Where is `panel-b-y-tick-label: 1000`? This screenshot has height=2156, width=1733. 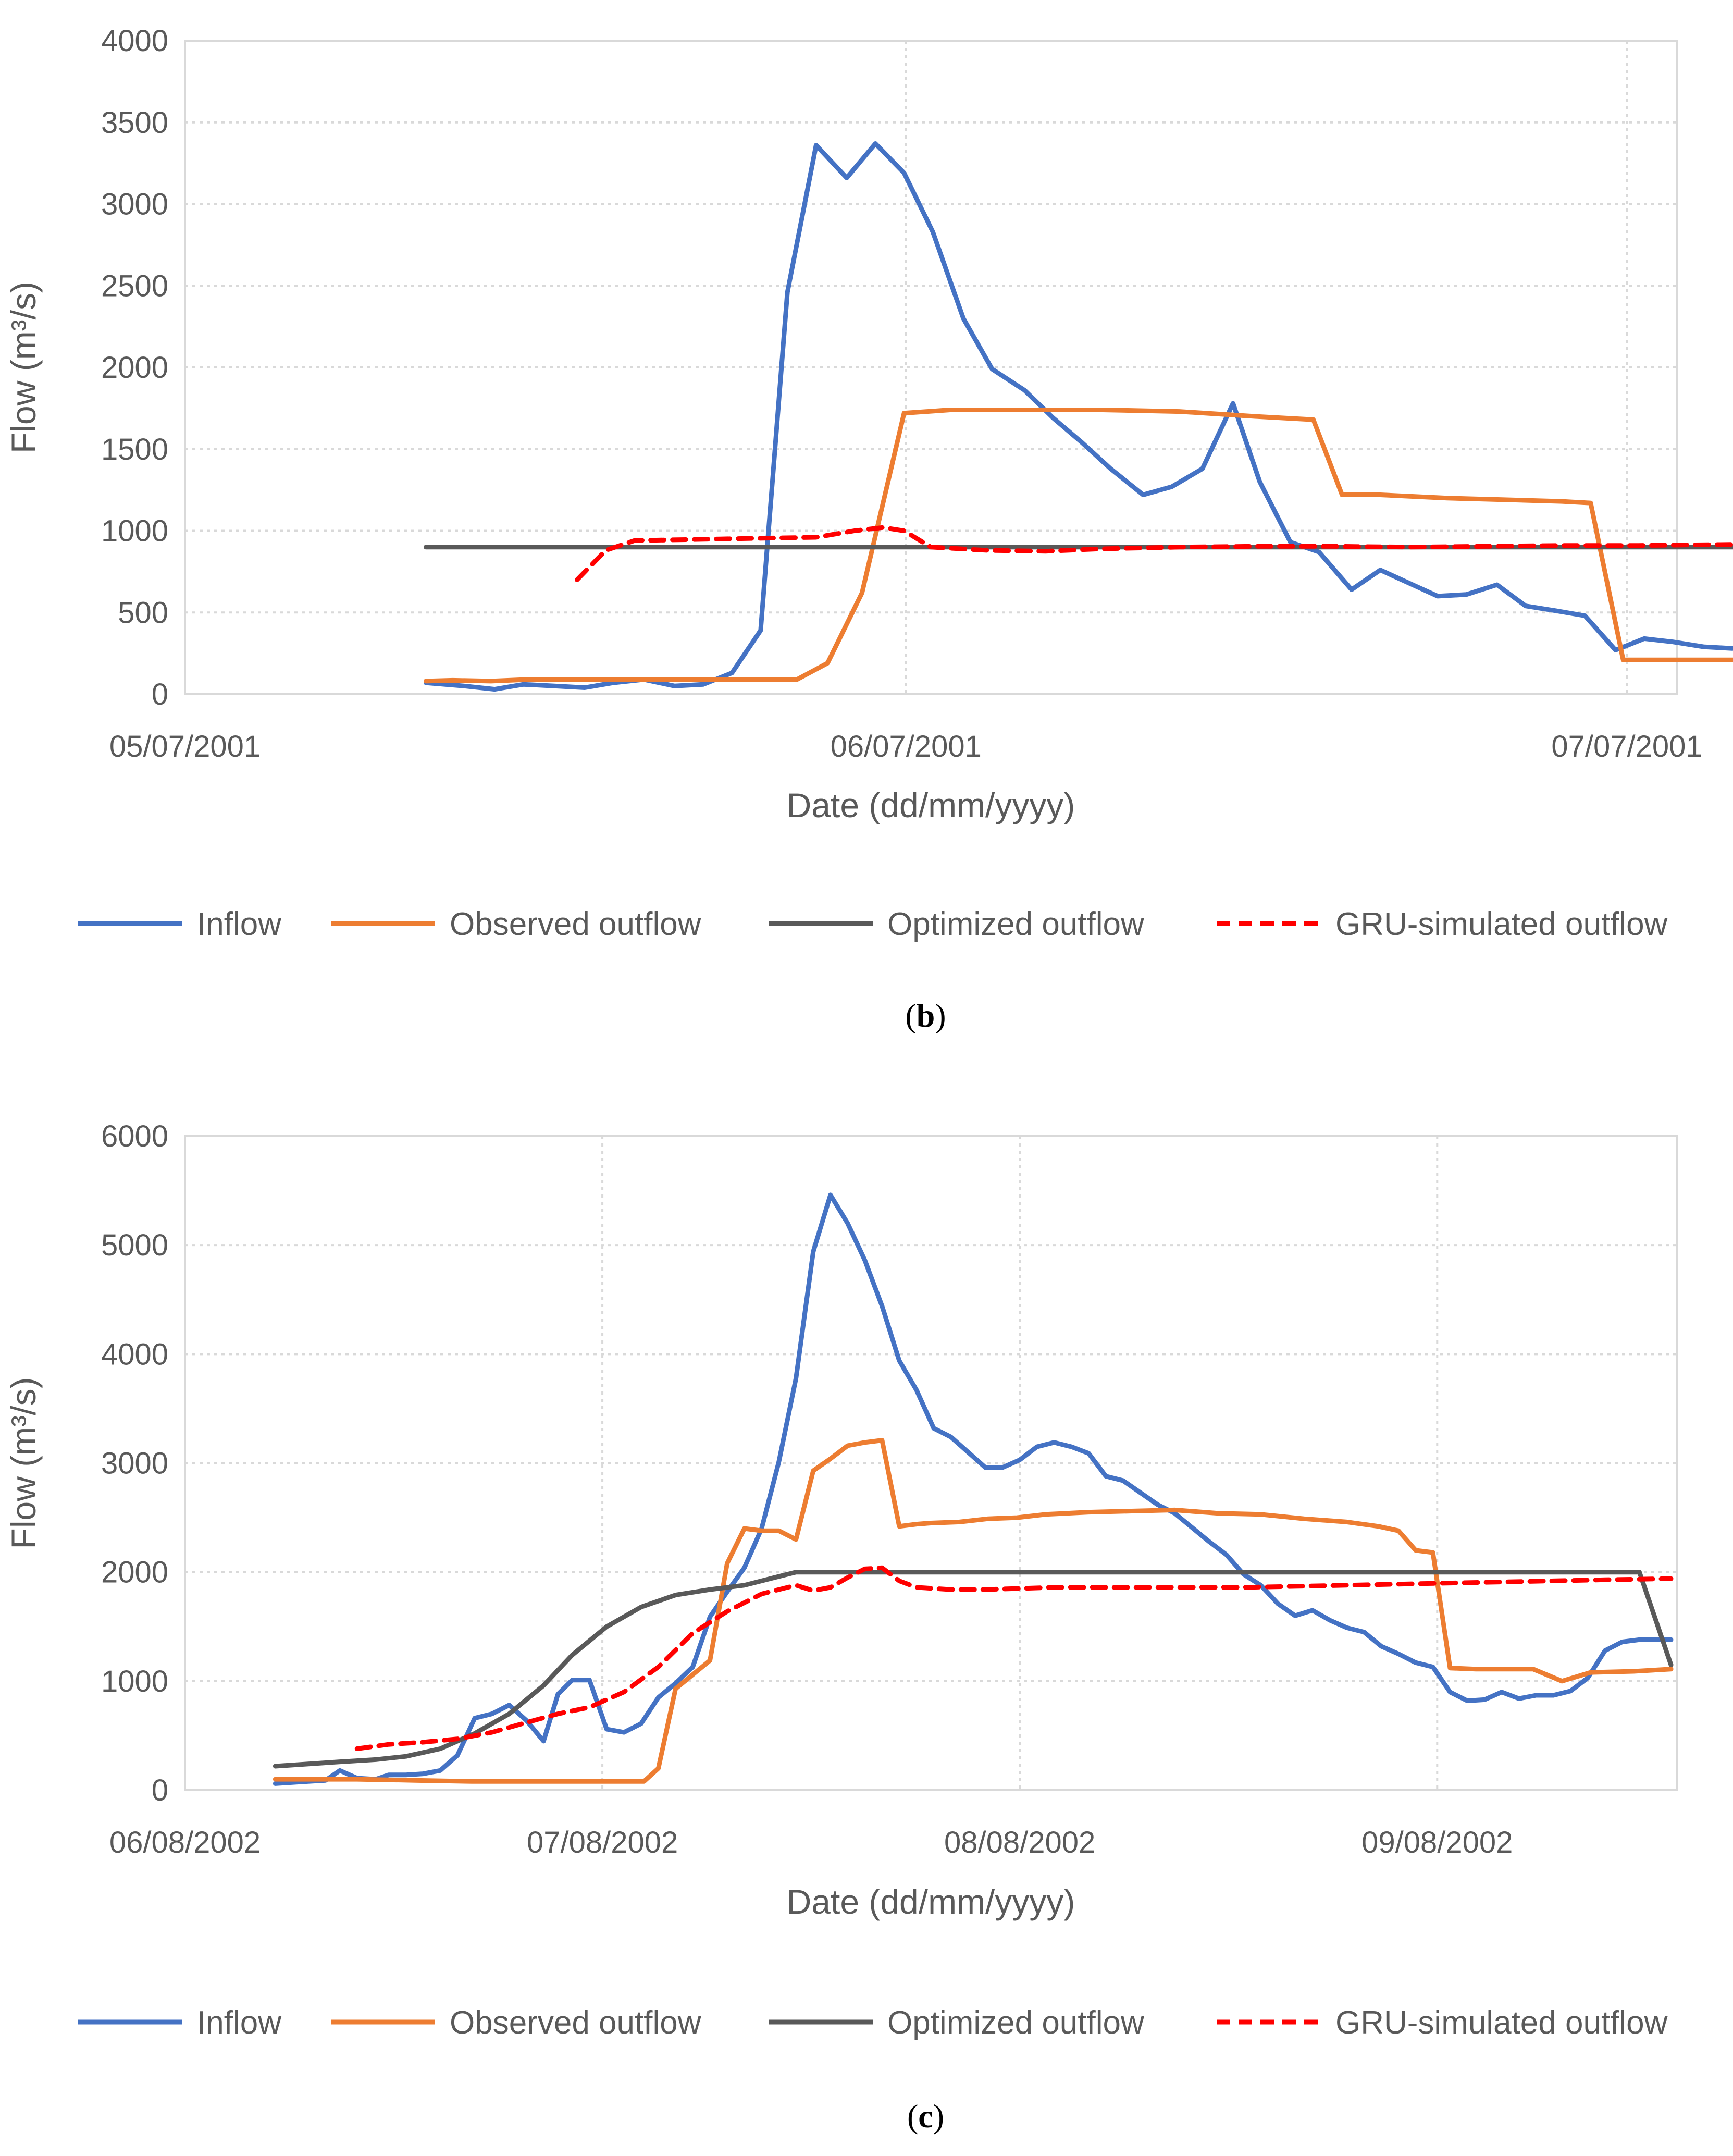 panel-b-y-tick-label: 1000 is located at coordinates (135, 531).